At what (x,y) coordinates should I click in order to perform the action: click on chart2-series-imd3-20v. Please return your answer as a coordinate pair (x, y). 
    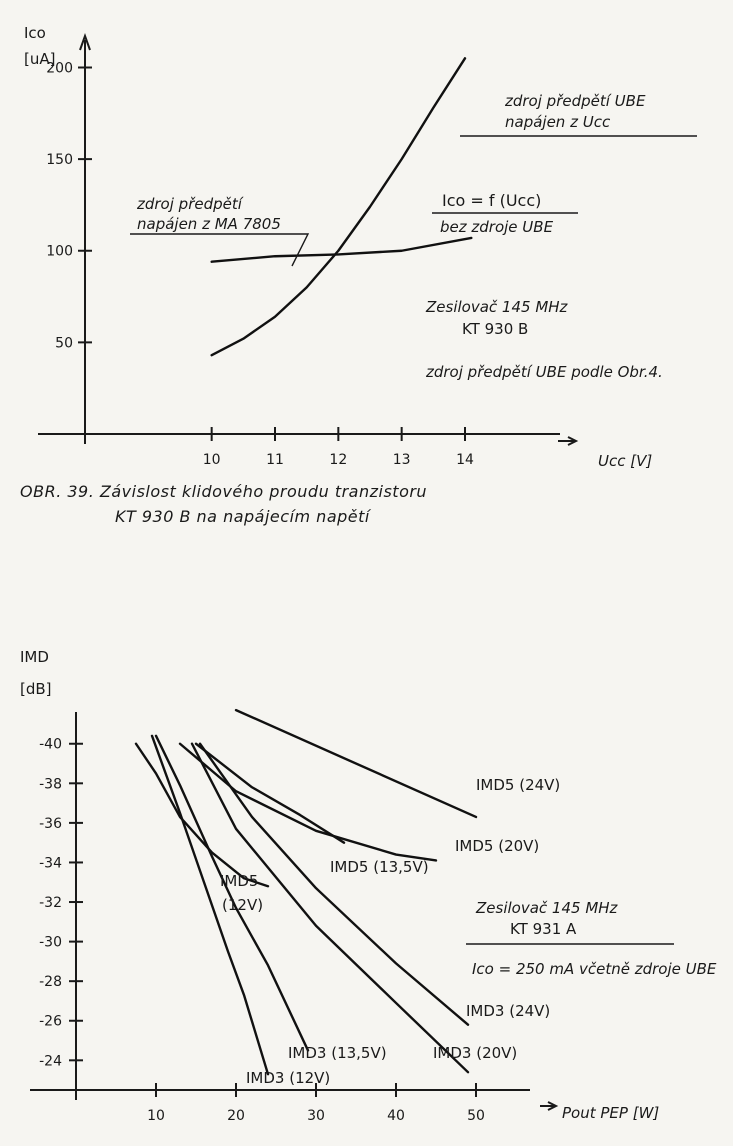
    Looking at the image, I should click on (330, 908).